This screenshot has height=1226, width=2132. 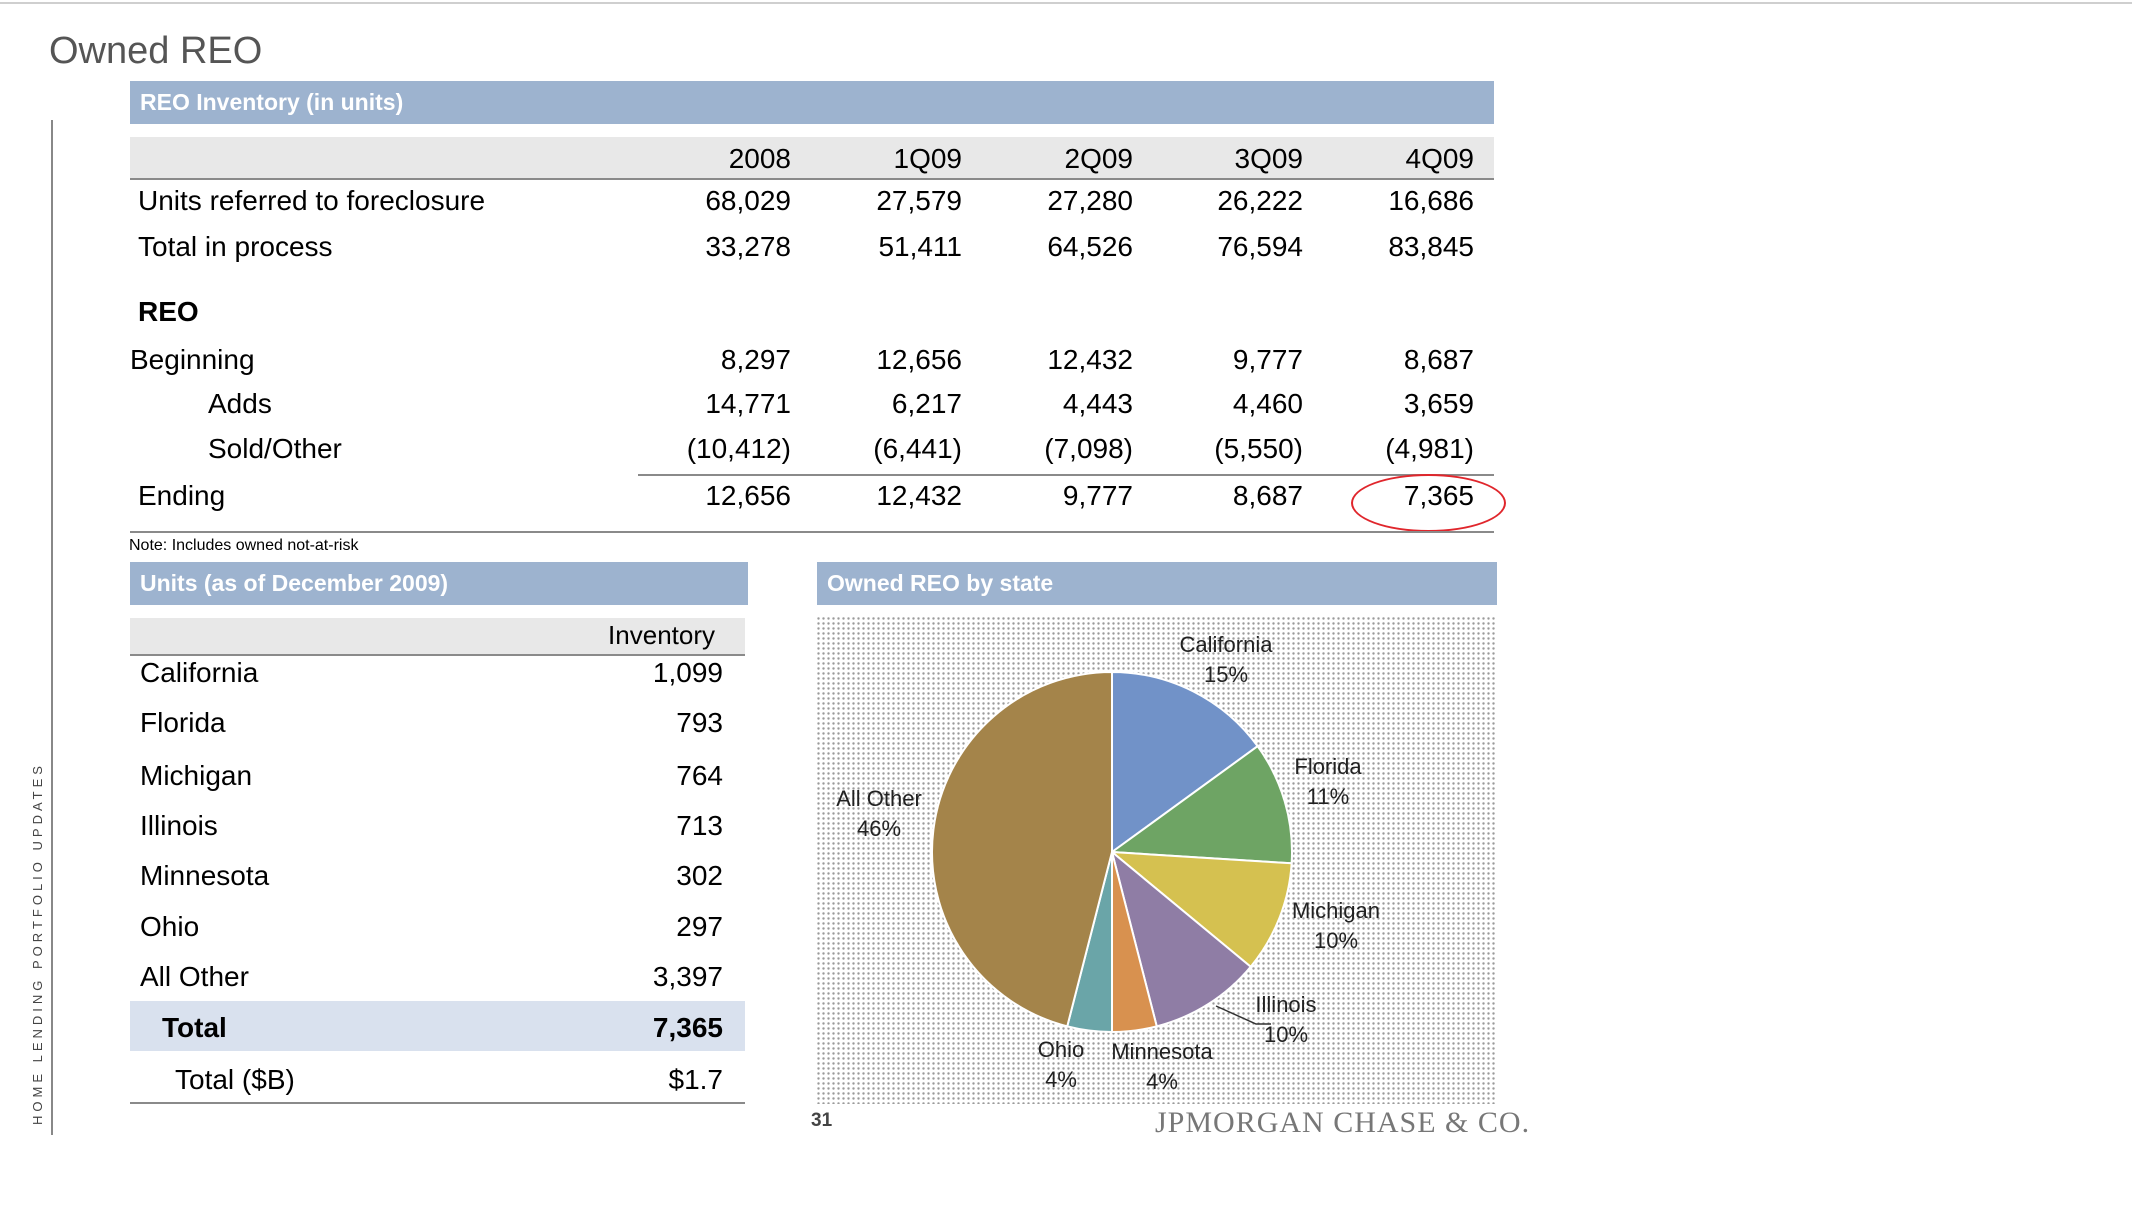 I want to click on state-label: Minnesota, so click(x=205, y=875).